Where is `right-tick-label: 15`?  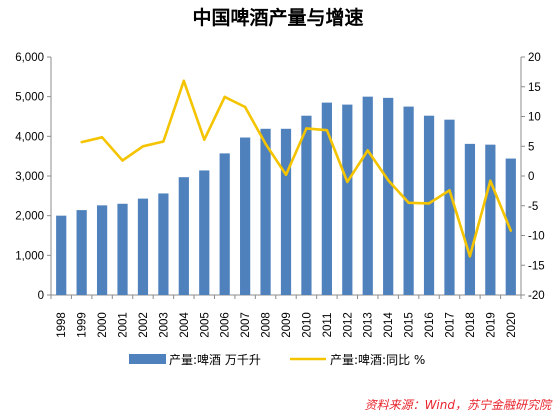
right-tick-label: 15 is located at coordinates (534, 88).